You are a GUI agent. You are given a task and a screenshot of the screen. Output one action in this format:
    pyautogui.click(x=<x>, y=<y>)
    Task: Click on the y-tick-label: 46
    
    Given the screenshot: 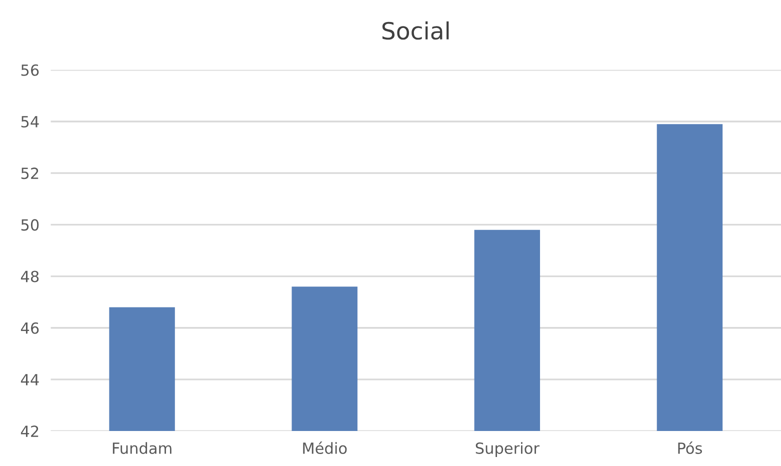 What is the action you would take?
    pyautogui.click(x=29, y=328)
    